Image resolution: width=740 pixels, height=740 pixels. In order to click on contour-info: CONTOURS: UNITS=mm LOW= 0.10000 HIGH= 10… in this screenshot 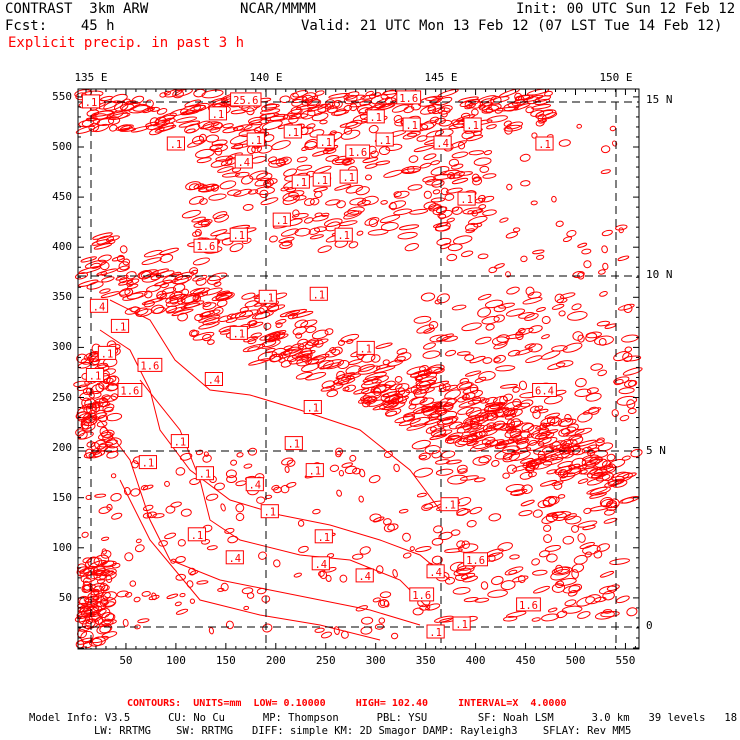, I will do `click(347, 703)`.